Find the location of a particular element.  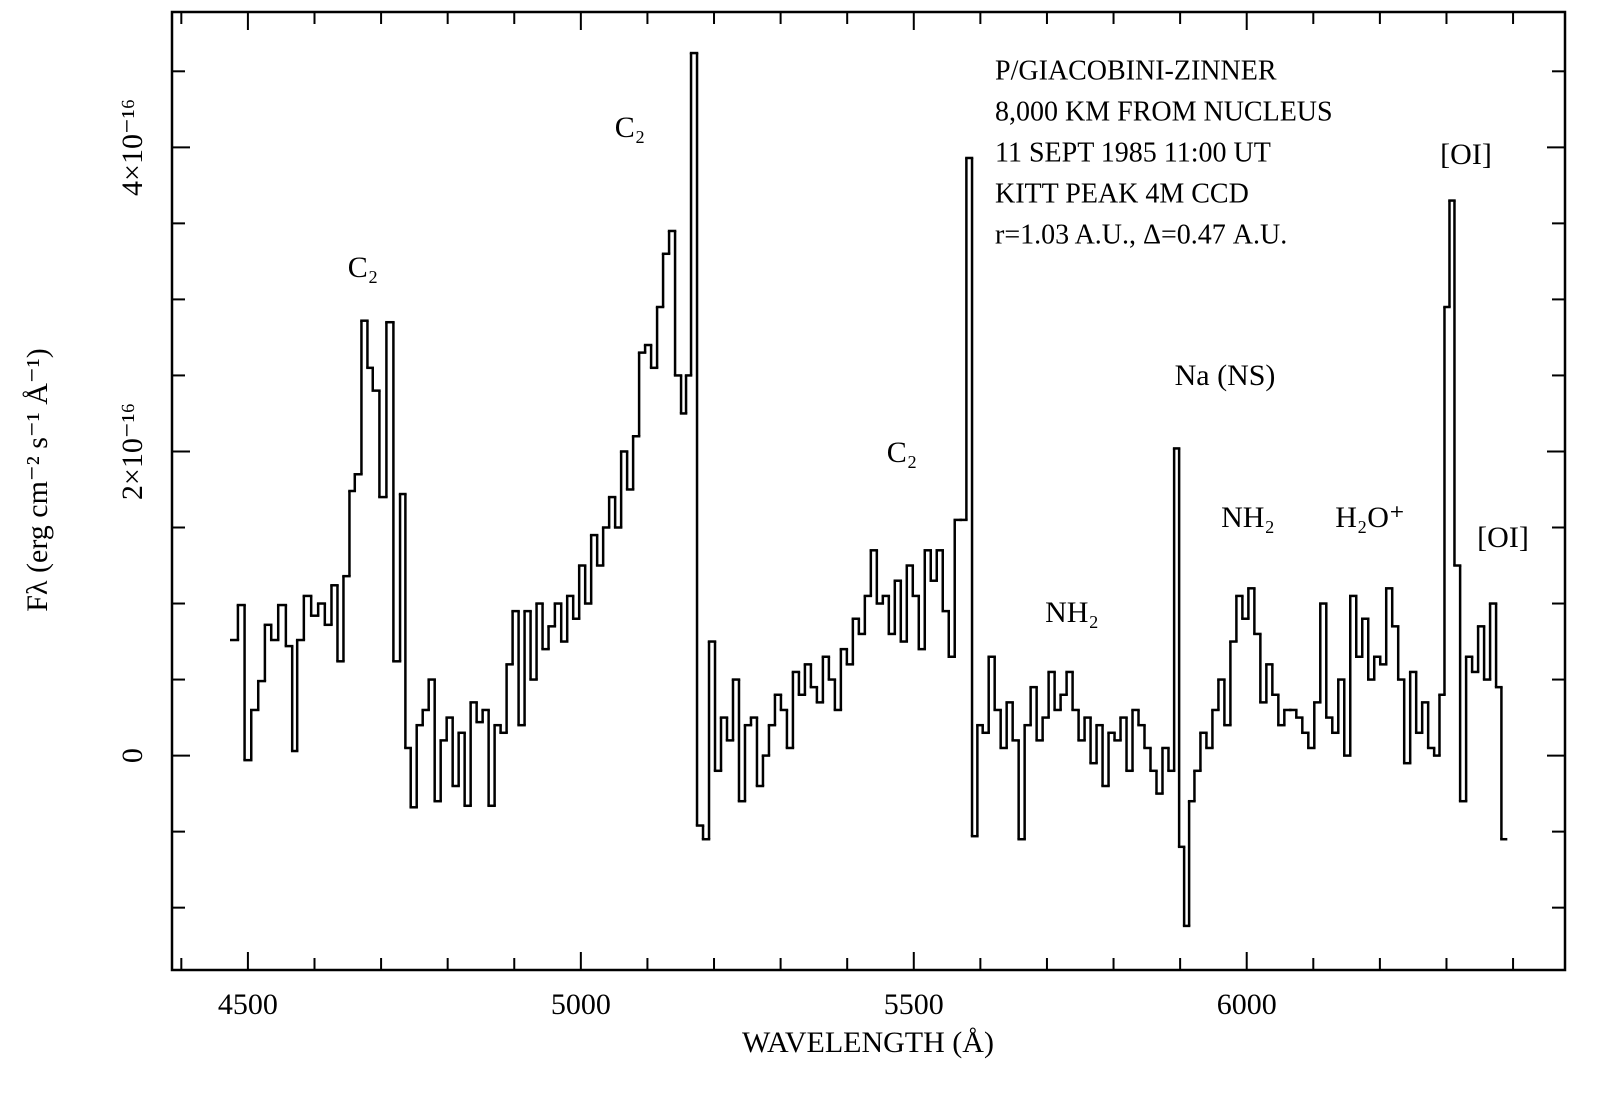

line-annotation: H₂O⁺ is located at coordinates (1370, 517).